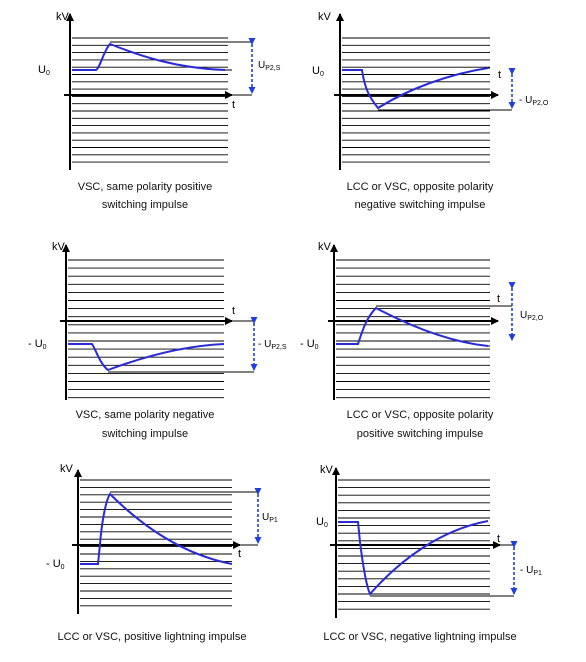  What do you see at coordinates (420, 205) in the screenshot?
I see `caption-line-2: negative switching impulse` at bounding box center [420, 205].